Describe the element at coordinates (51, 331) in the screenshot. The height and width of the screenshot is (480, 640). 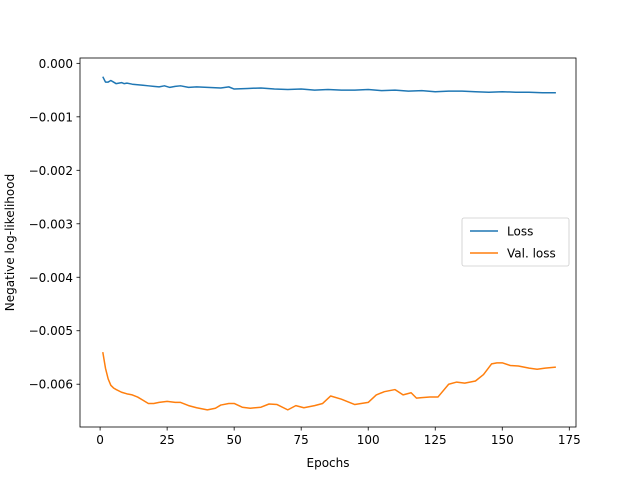
I see `y-tick-label: −0.005` at that location.